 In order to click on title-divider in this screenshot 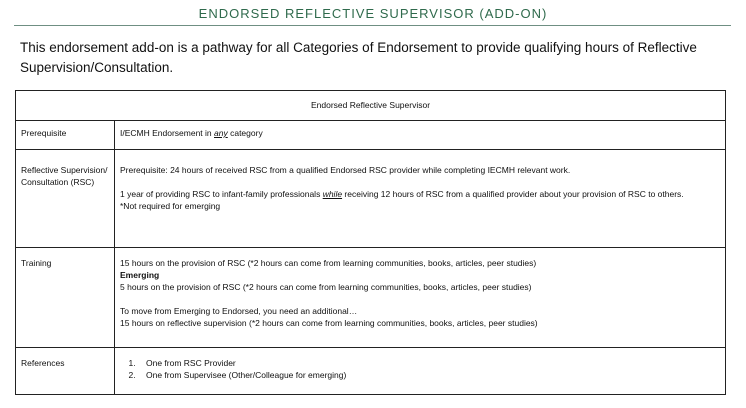, I will do `click(372, 25)`.